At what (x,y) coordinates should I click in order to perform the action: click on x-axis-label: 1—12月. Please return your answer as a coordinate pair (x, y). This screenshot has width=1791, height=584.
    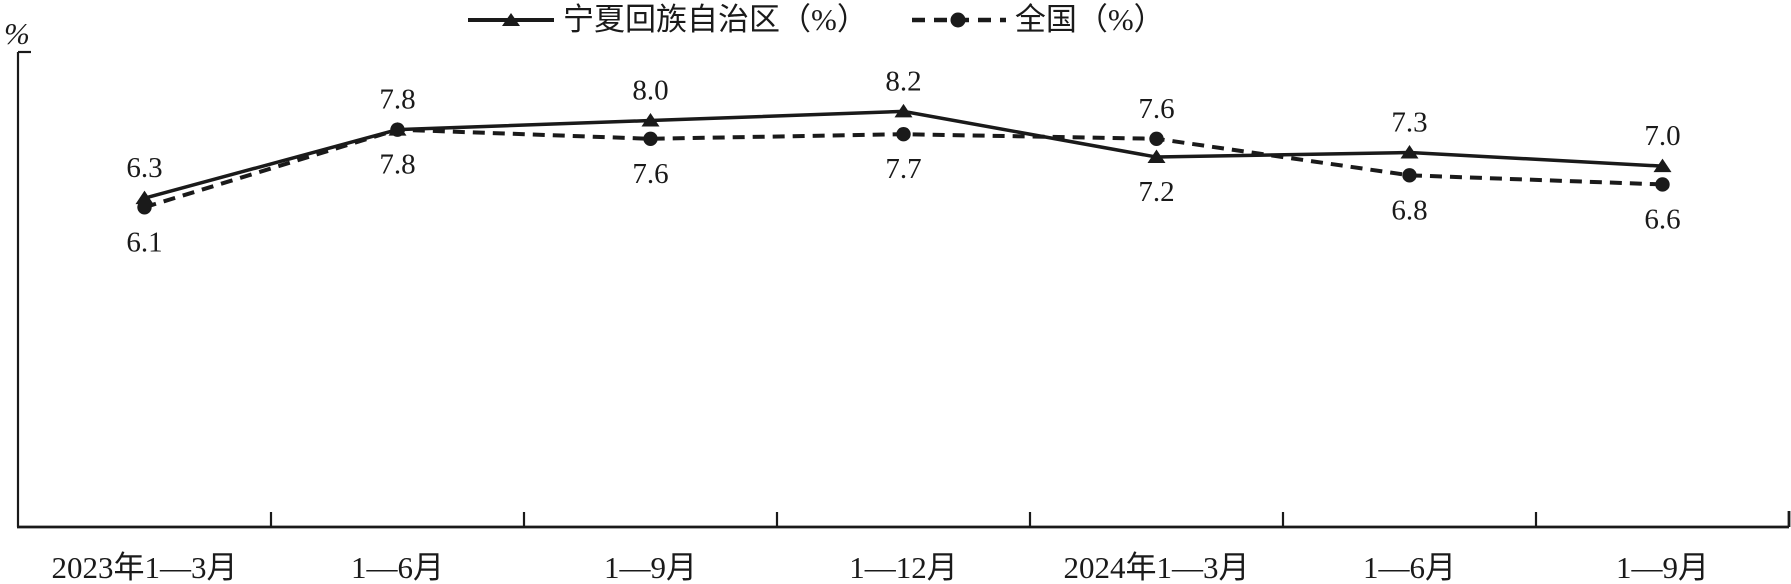
    Looking at the image, I should click on (903, 567).